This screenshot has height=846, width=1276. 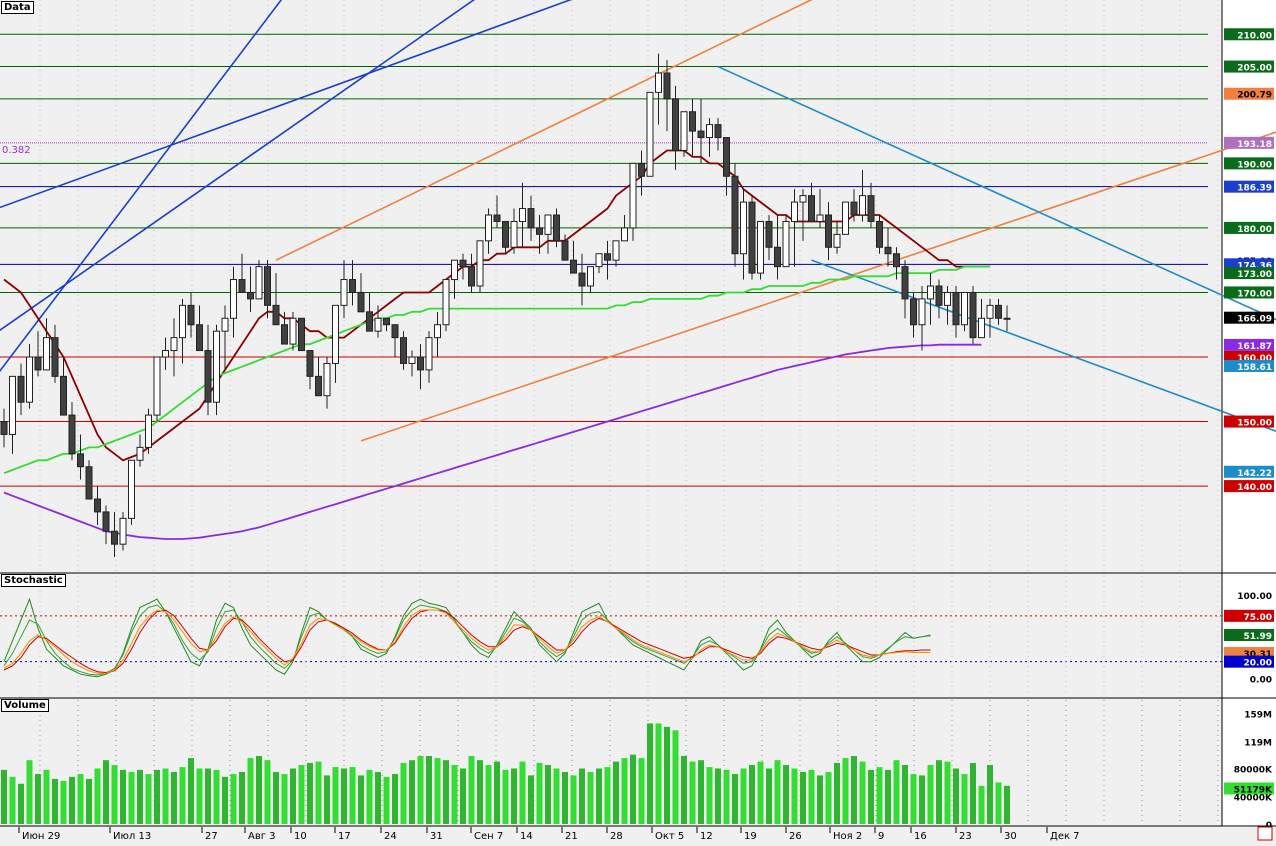 What do you see at coordinates (1258, 743) in the screenshot?
I see `volume-tag-label: 119M` at bounding box center [1258, 743].